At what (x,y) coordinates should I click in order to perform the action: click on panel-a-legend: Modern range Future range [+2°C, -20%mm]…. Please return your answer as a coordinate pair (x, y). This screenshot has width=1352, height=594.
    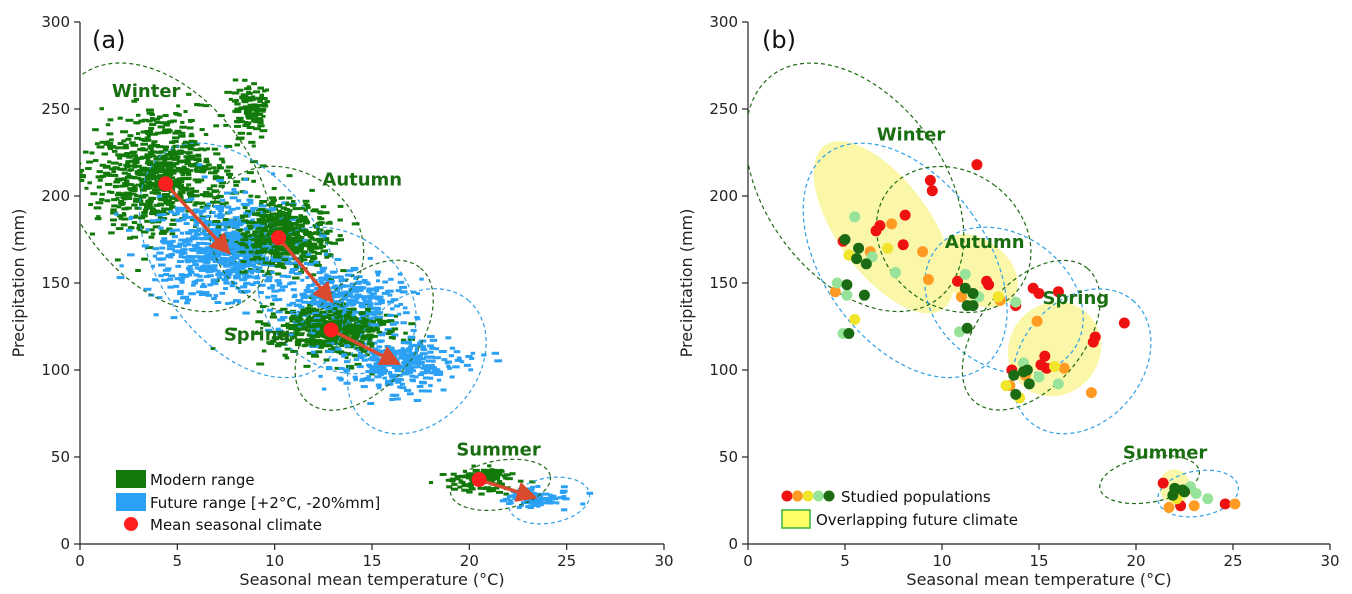
    Looking at the image, I should click on (248, 502).